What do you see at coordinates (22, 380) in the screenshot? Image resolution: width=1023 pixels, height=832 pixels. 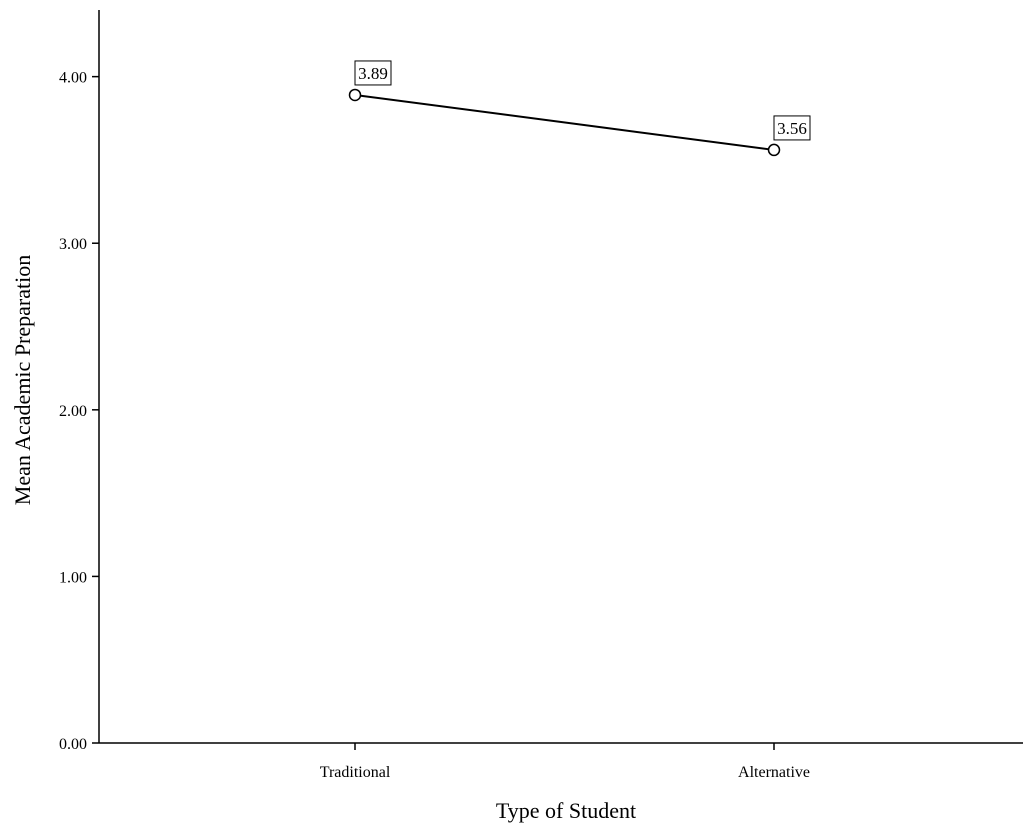 I see `y-axis-title: Mean Academic Preparation` at bounding box center [22, 380].